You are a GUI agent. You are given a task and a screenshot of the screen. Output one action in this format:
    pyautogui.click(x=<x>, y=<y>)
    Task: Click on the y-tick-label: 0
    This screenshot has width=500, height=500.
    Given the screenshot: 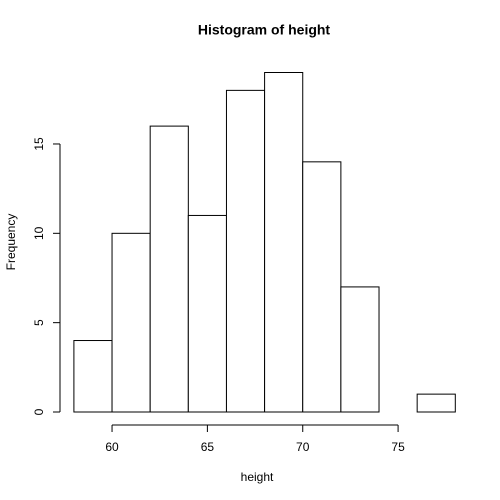 What is the action you would take?
    pyautogui.click(x=39, y=411)
    